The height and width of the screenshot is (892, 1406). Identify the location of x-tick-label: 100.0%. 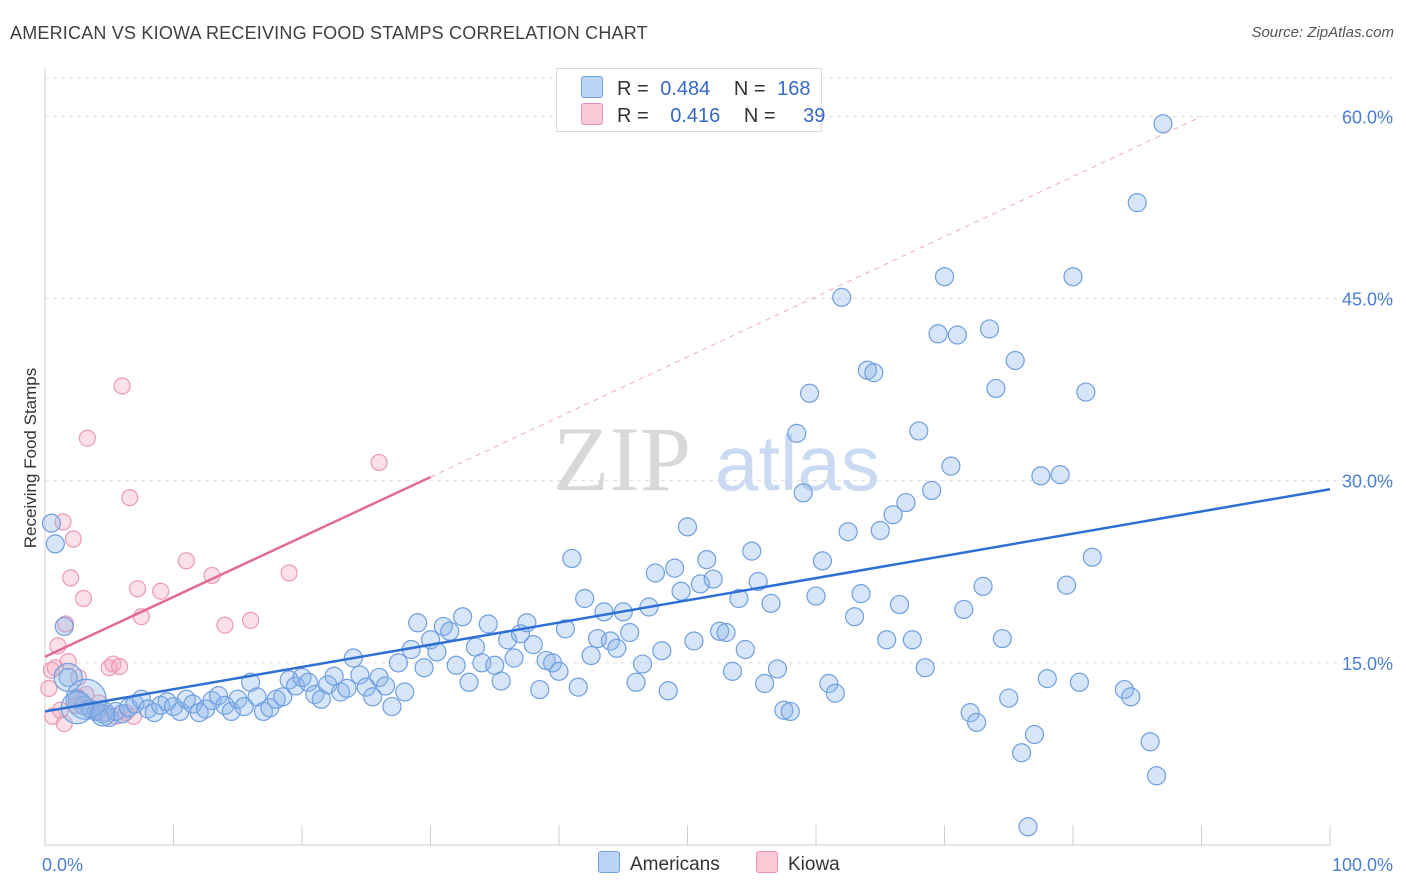
(1362, 865).